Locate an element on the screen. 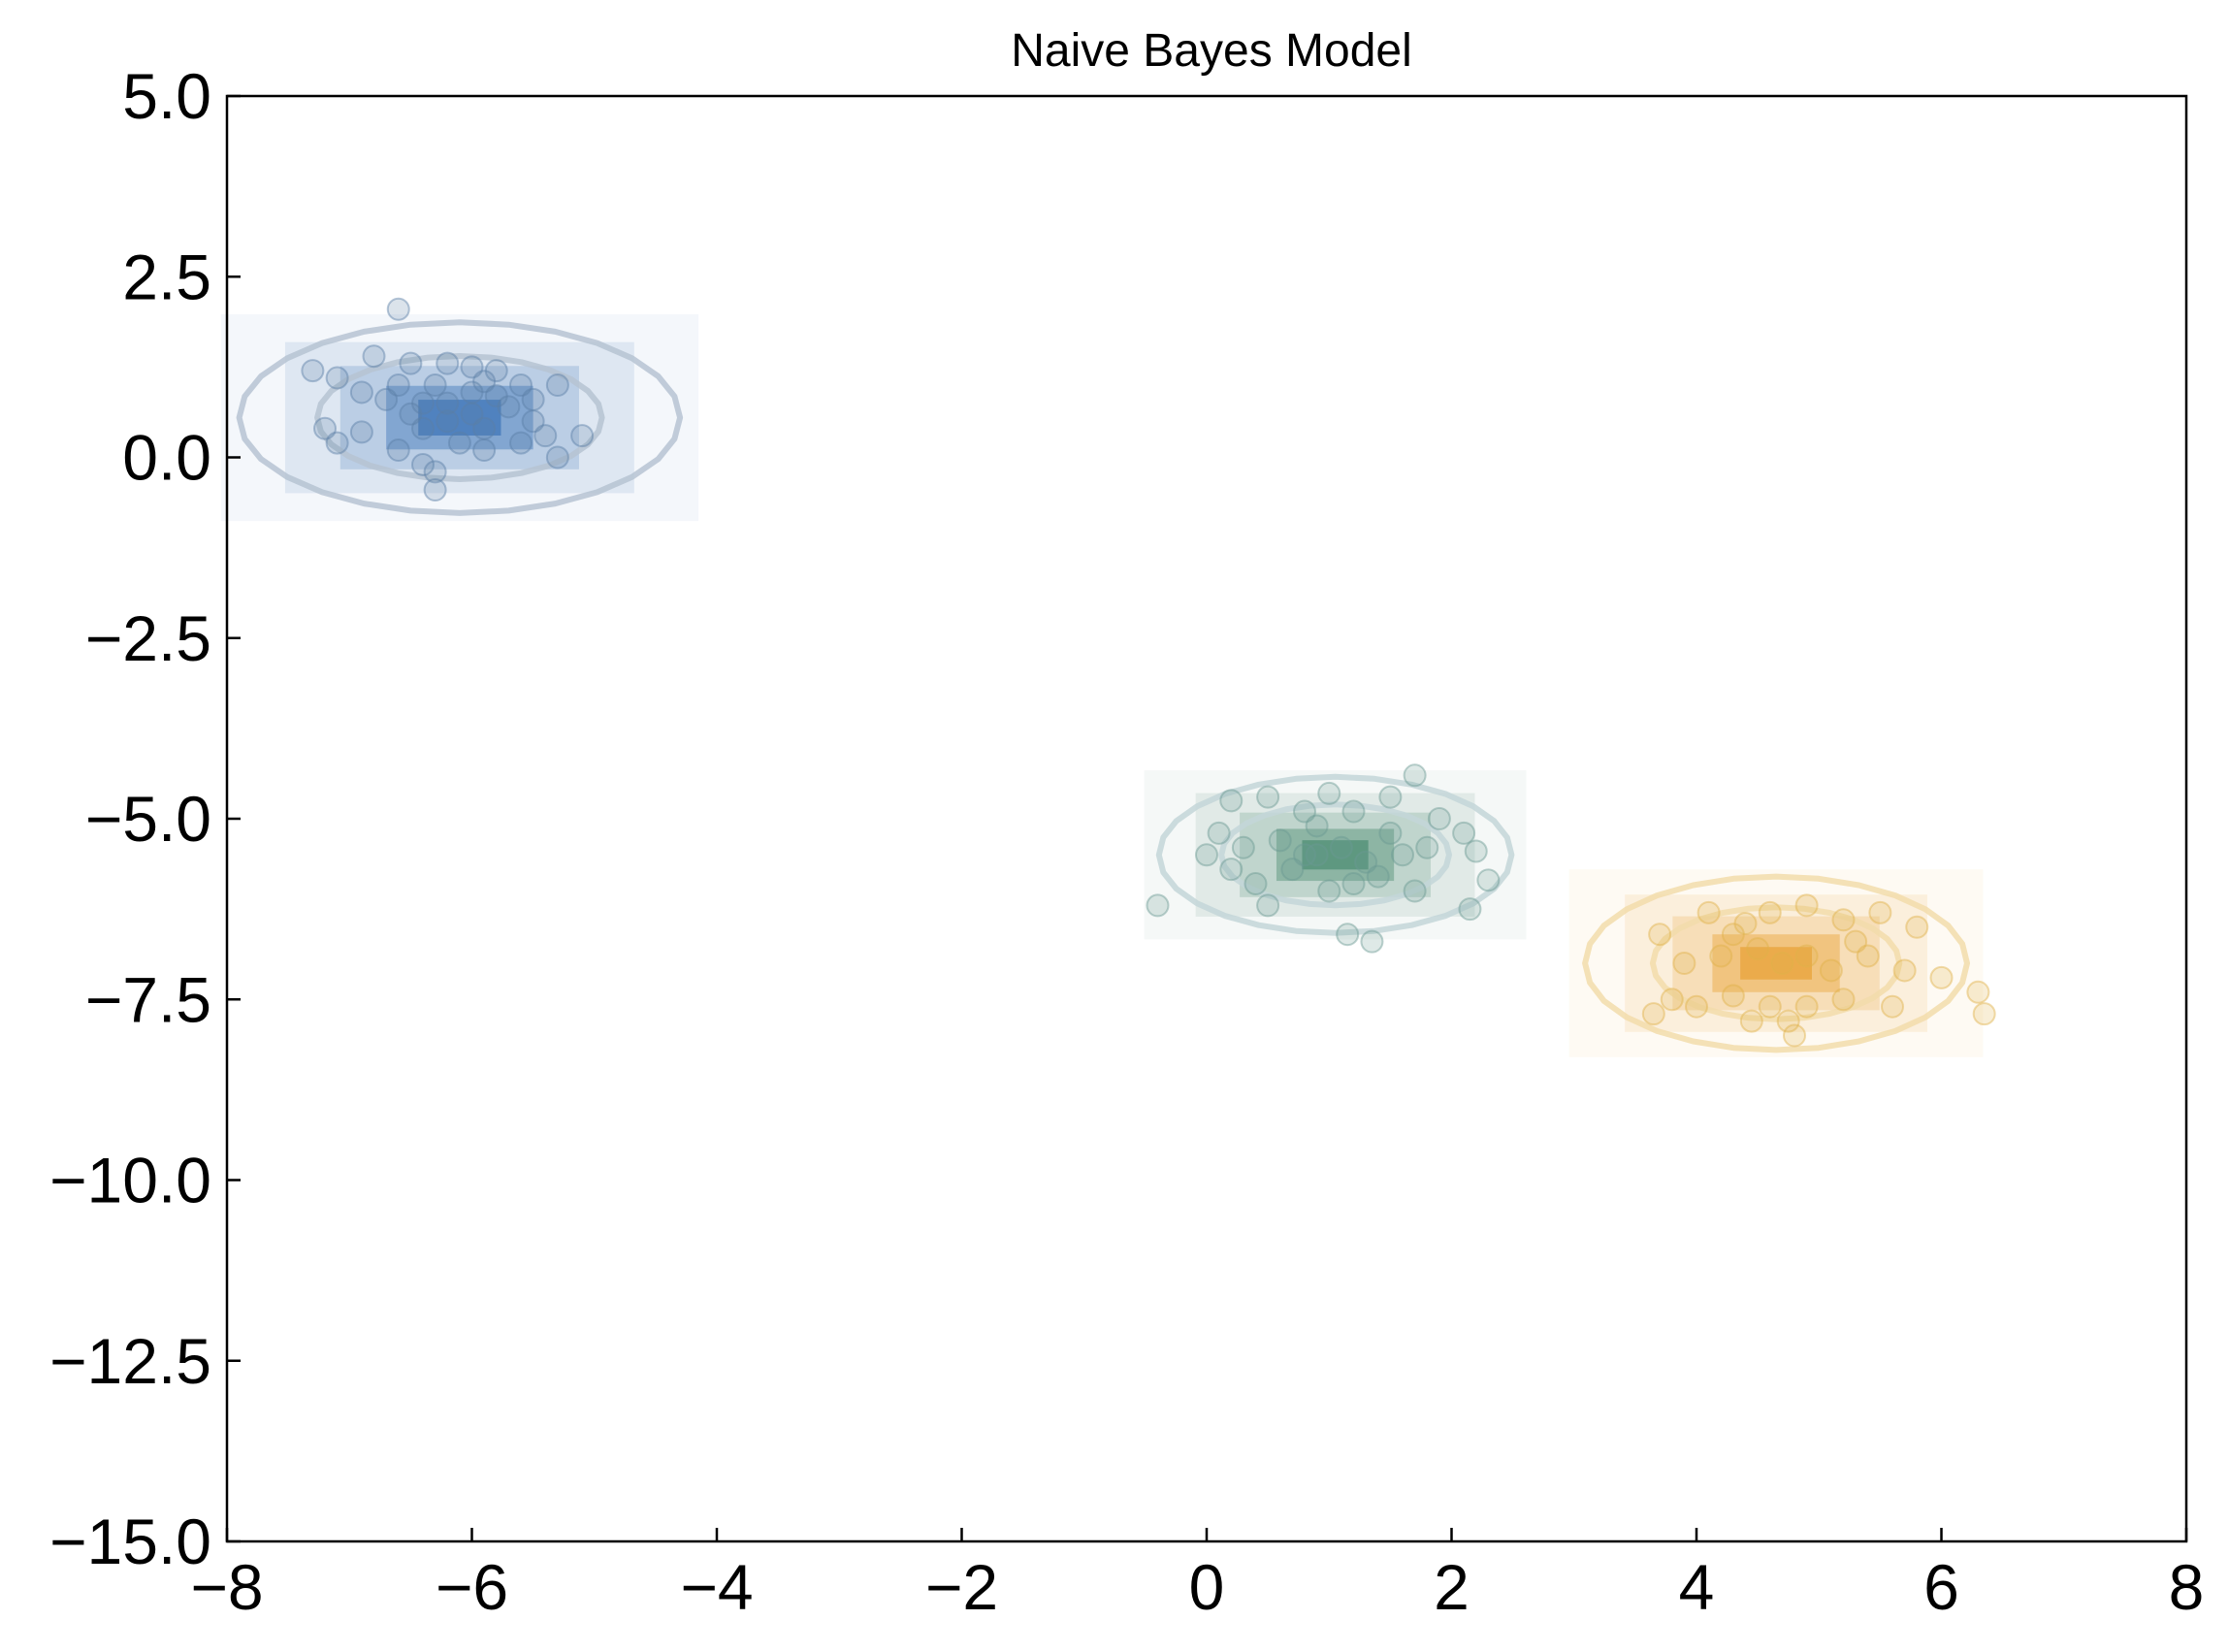 Image resolution: width=2229 pixels, height=1652 pixels. x-tick-label: −8 is located at coordinates (226, 1587).